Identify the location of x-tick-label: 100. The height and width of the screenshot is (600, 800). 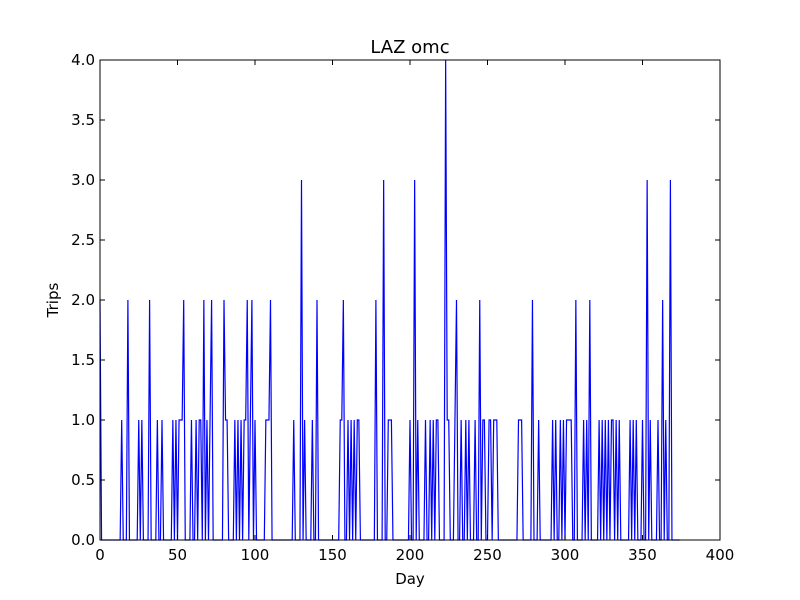
(255, 555).